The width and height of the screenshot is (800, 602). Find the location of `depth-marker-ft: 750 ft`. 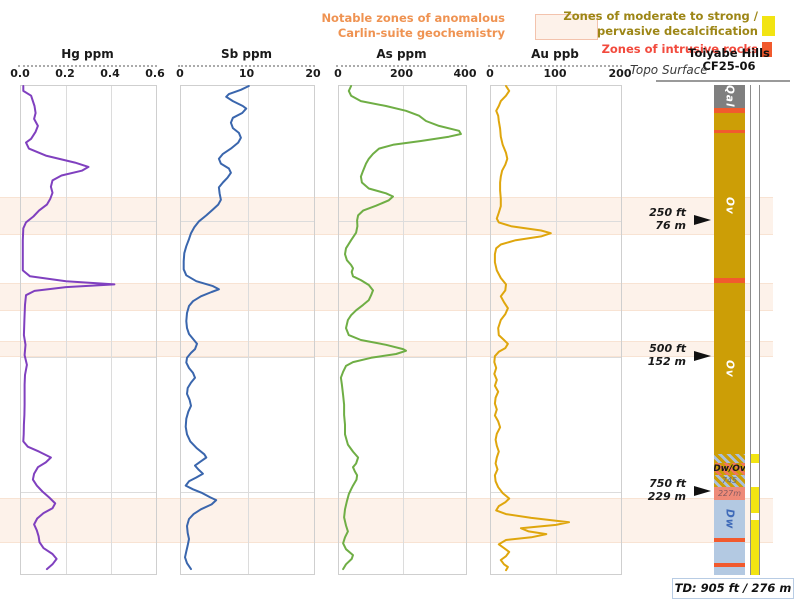

depth-marker-ft: 750 ft is located at coordinates (667, 484).